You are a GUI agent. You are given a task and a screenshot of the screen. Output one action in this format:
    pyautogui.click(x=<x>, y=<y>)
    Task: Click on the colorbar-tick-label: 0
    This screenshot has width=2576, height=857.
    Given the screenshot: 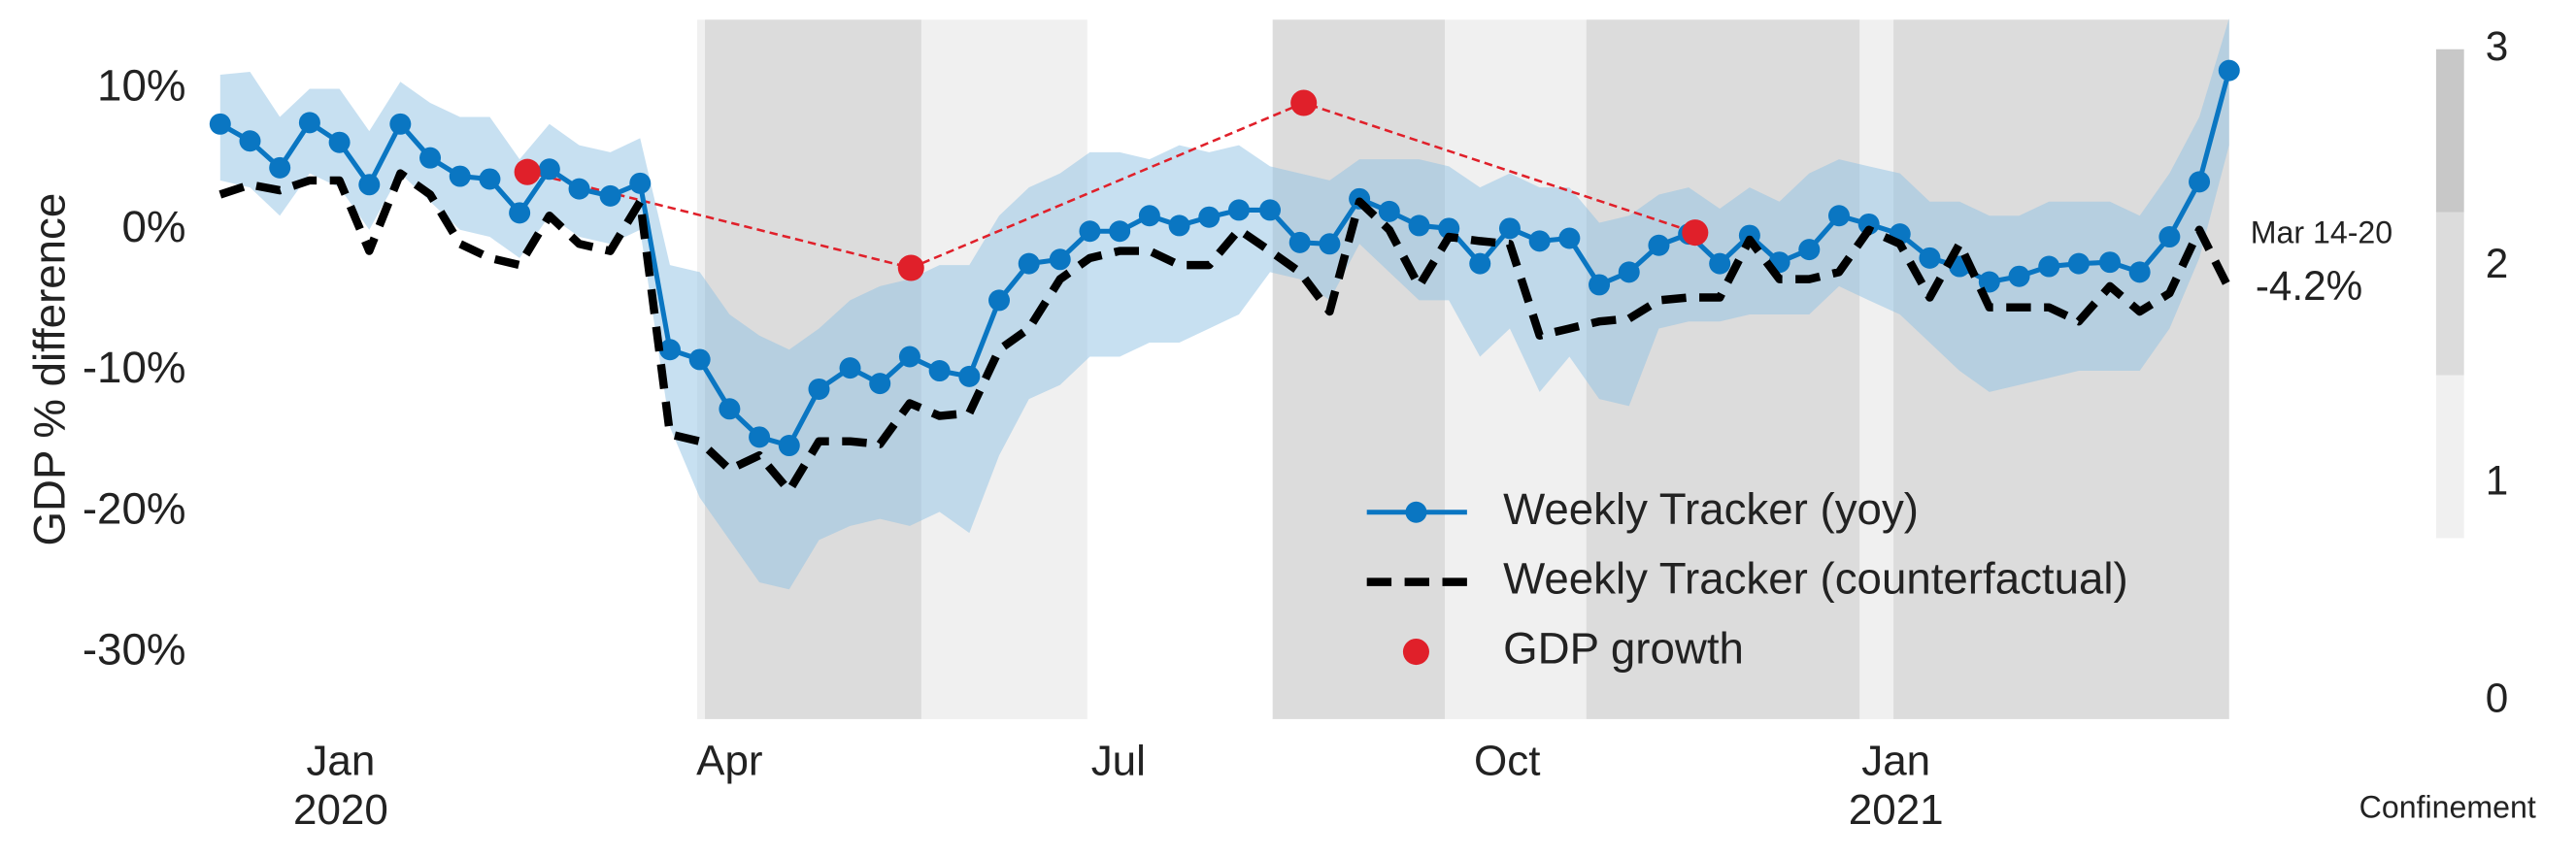 What is the action you would take?
    pyautogui.click(x=2498, y=697)
    